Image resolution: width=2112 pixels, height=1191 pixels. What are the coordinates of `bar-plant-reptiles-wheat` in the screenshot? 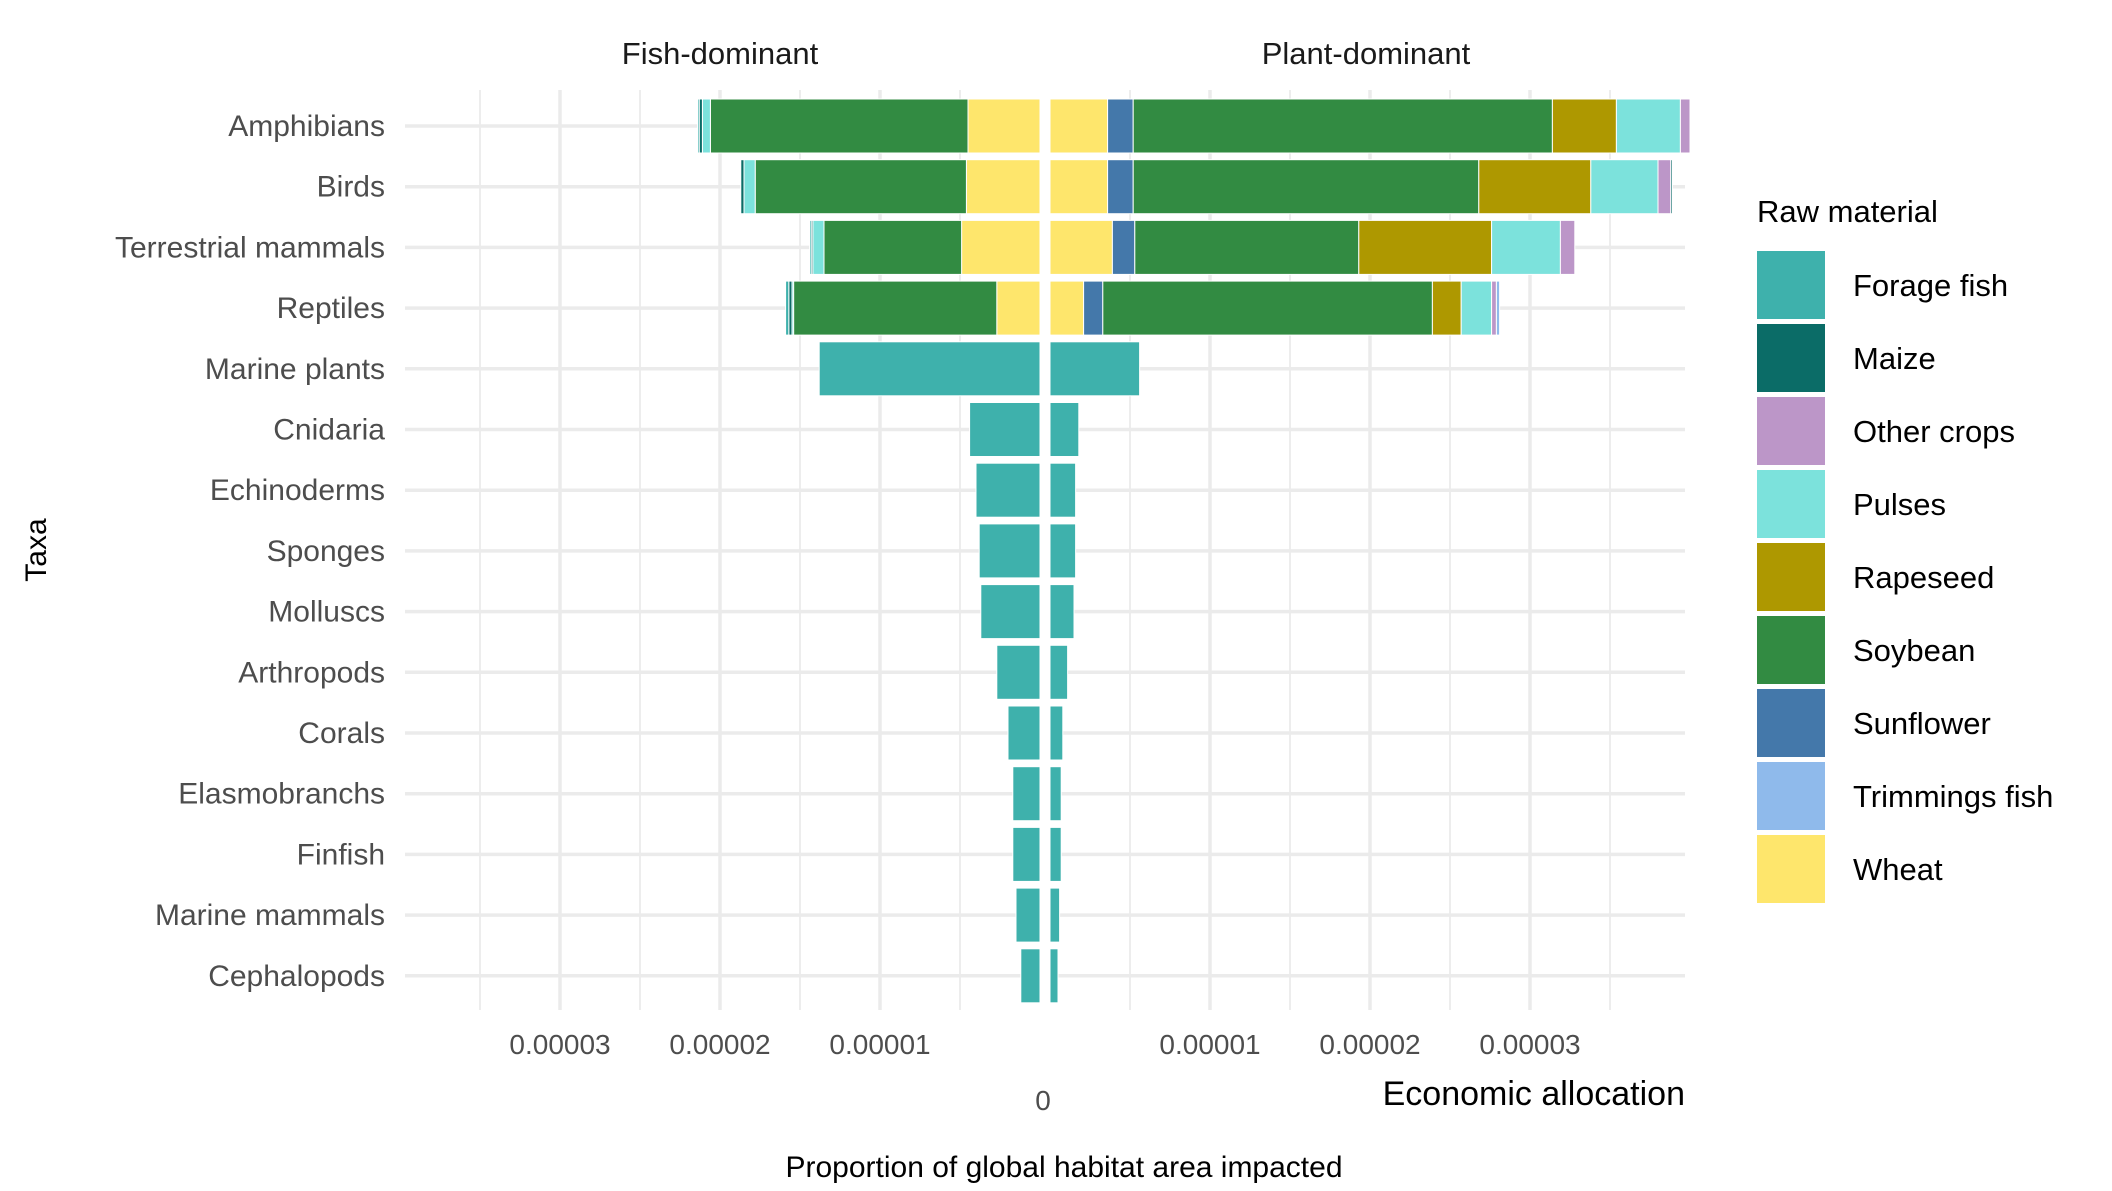 It's located at (1067, 308).